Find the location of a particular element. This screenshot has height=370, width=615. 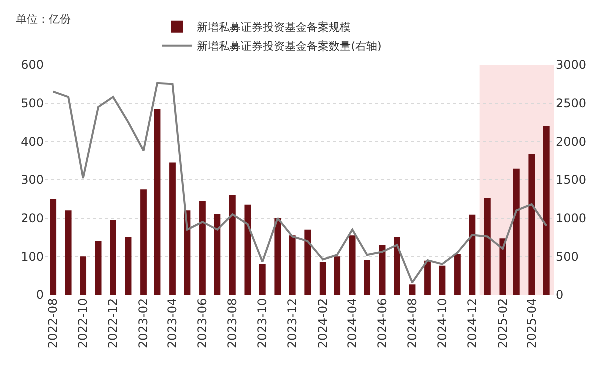

y-tick-label: 100 is located at coordinates (32, 257).